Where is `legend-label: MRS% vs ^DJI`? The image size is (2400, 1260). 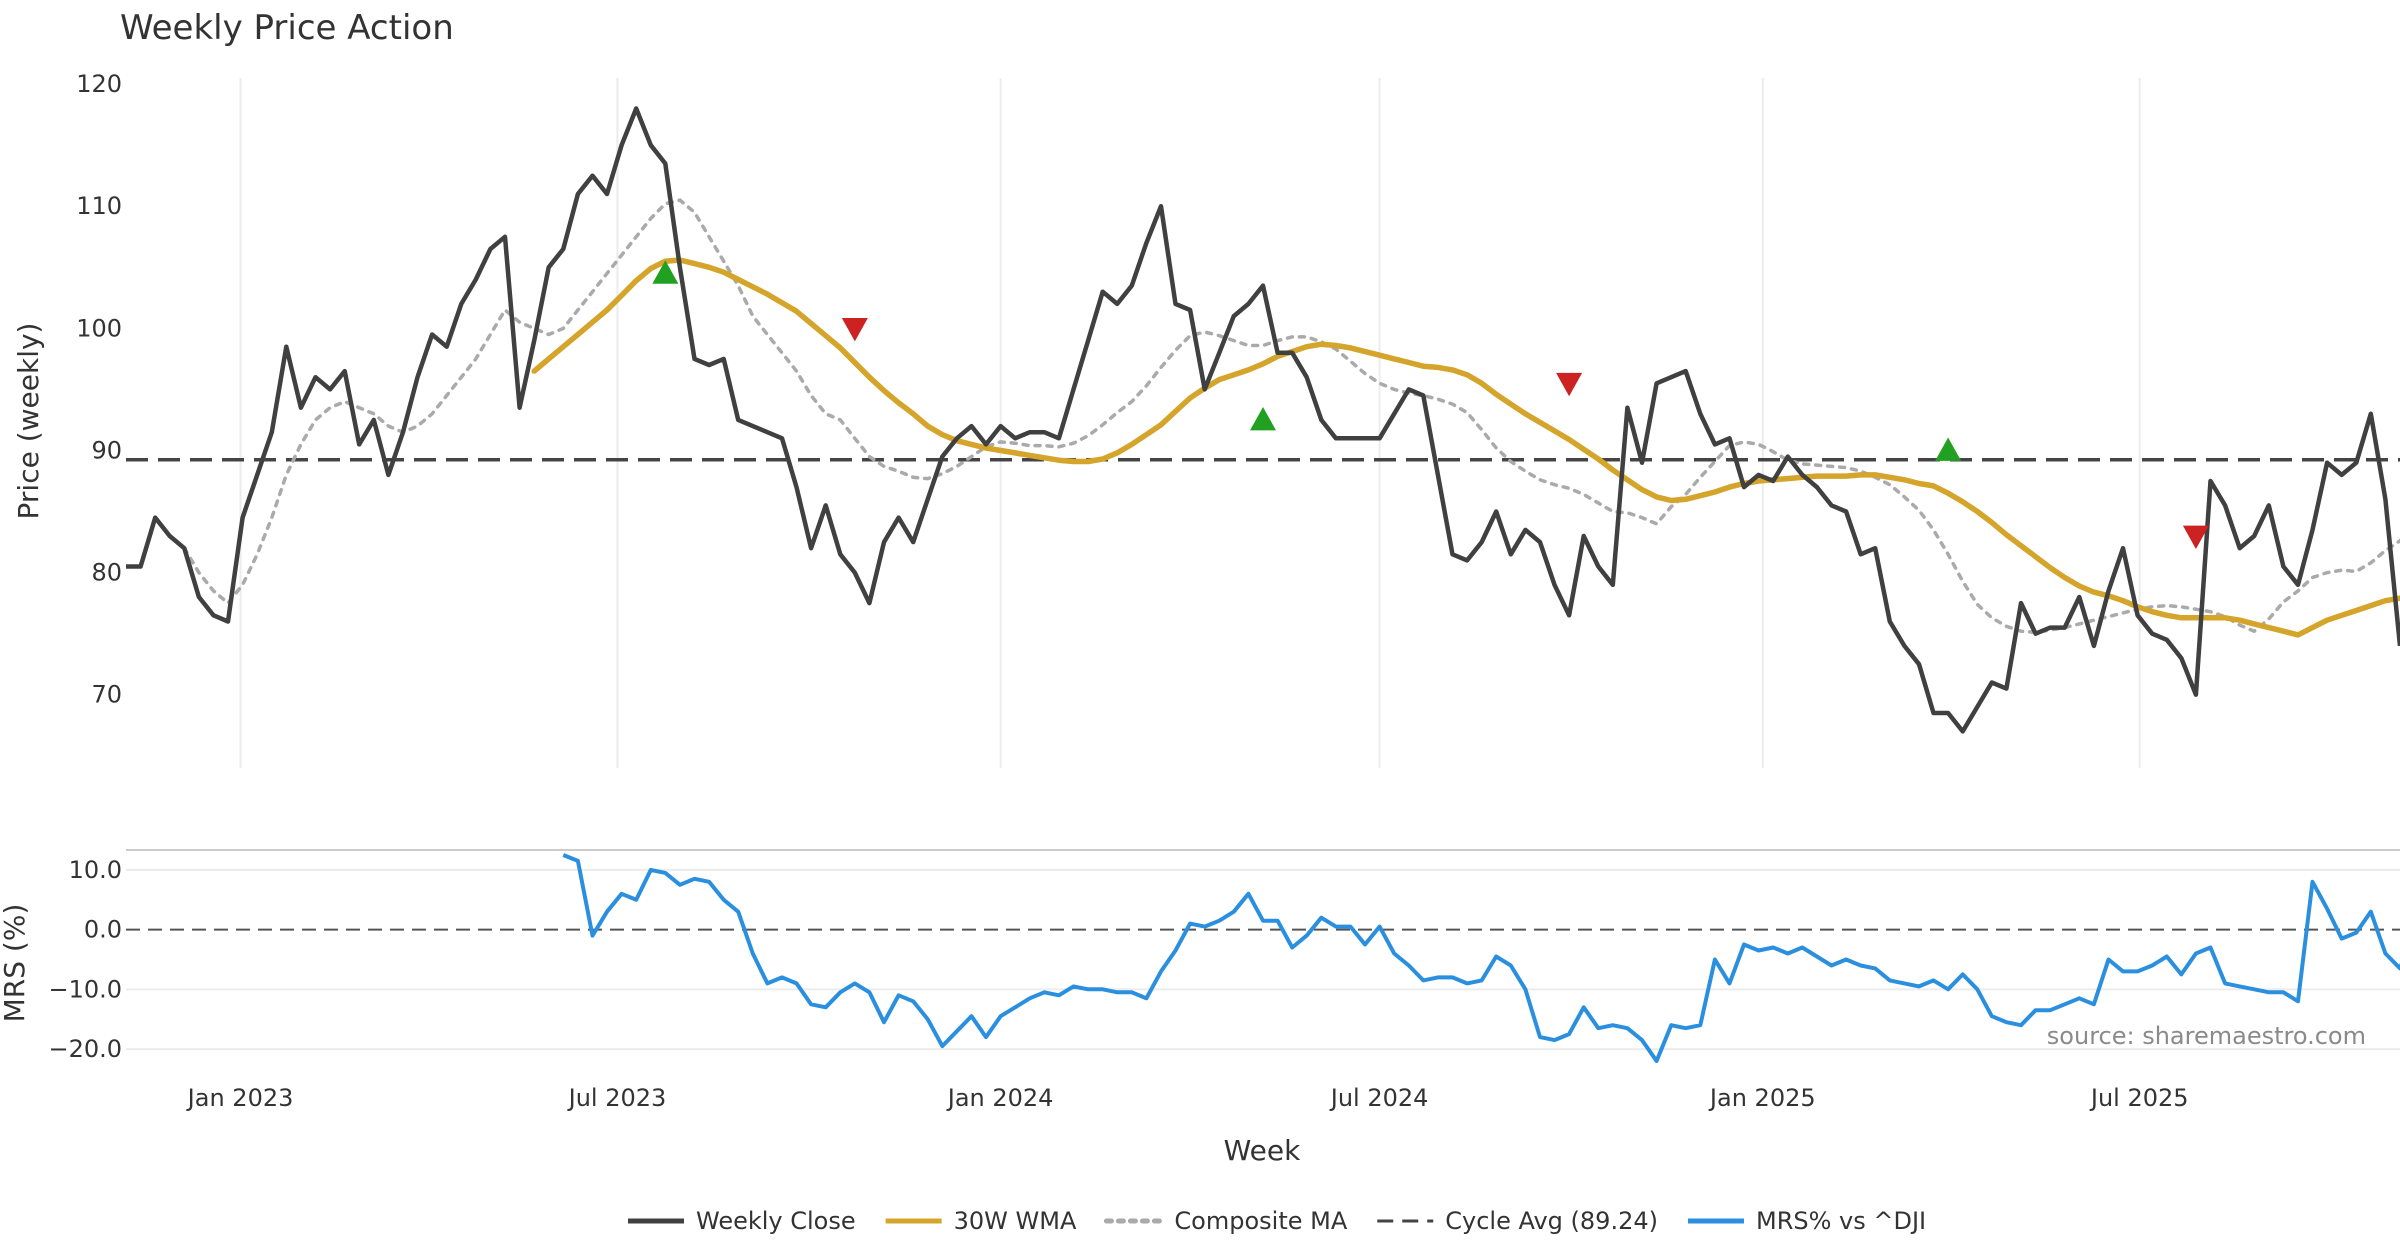
legend-label: MRS% vs ^DJI is located at coordinates (1841, 1221).